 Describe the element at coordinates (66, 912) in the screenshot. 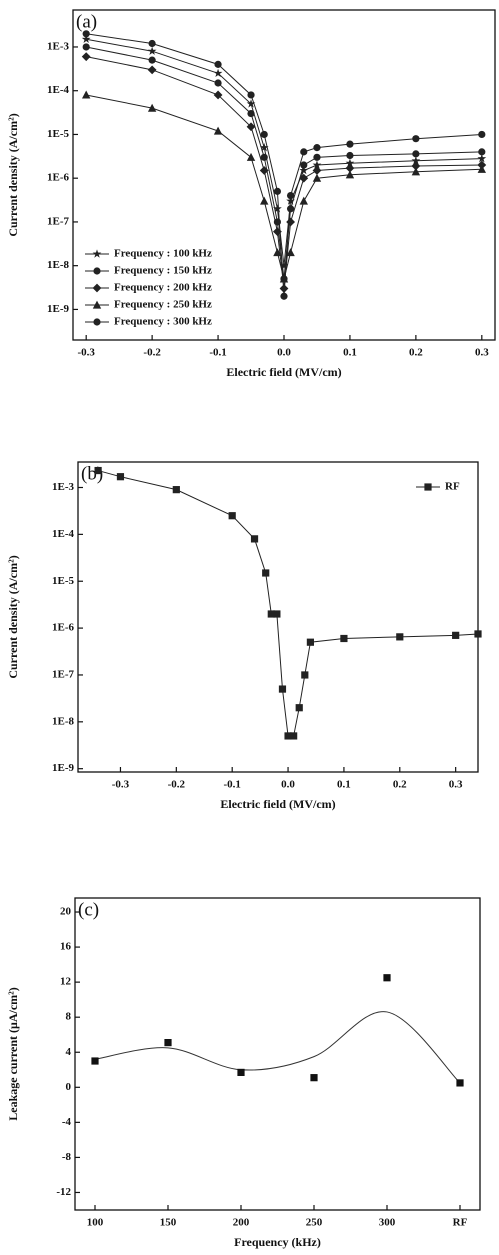

I see `y-tick-label: 20` at that location.